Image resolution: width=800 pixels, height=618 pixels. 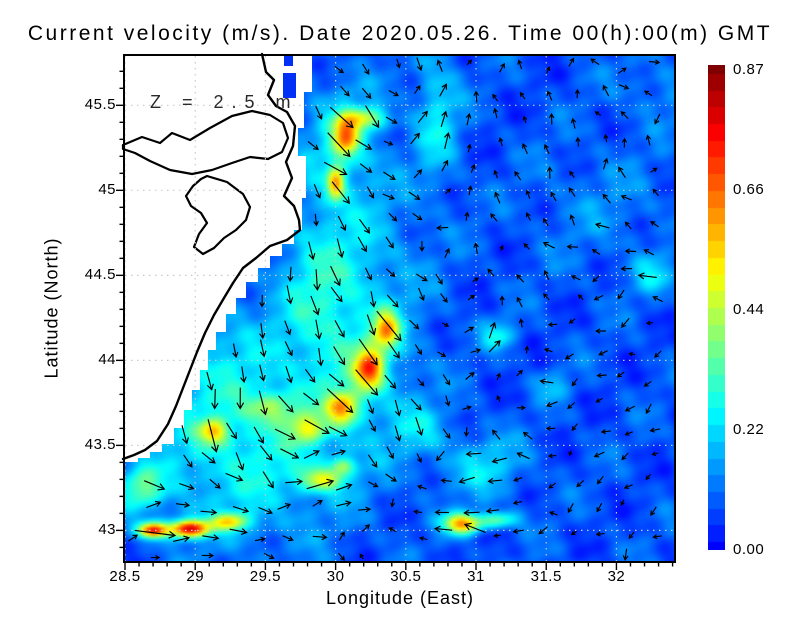 What do you see at coordinates (749, 309) in the screenshot?
I see `colorbar-tick-label: 0.44` at bounding box center [749, 309].